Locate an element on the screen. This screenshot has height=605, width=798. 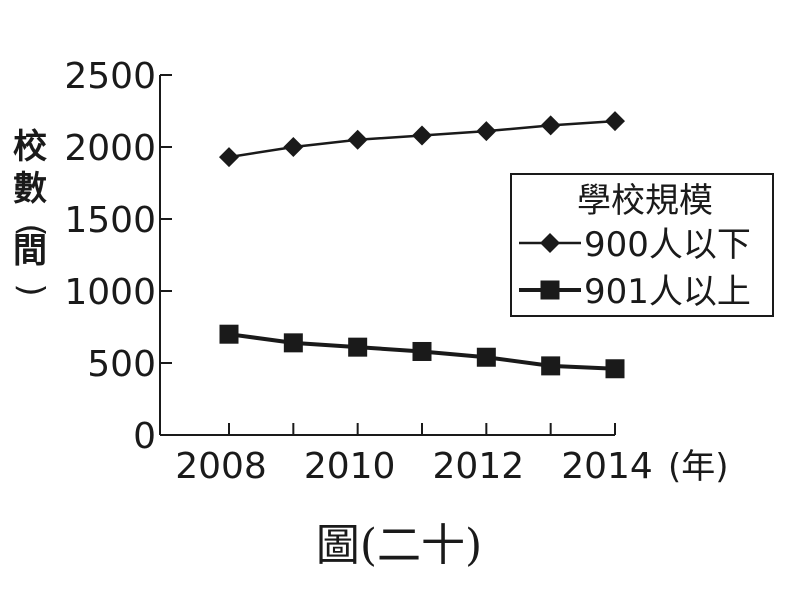
x-tick-label: 2008 is located at coordinates (221, 466).